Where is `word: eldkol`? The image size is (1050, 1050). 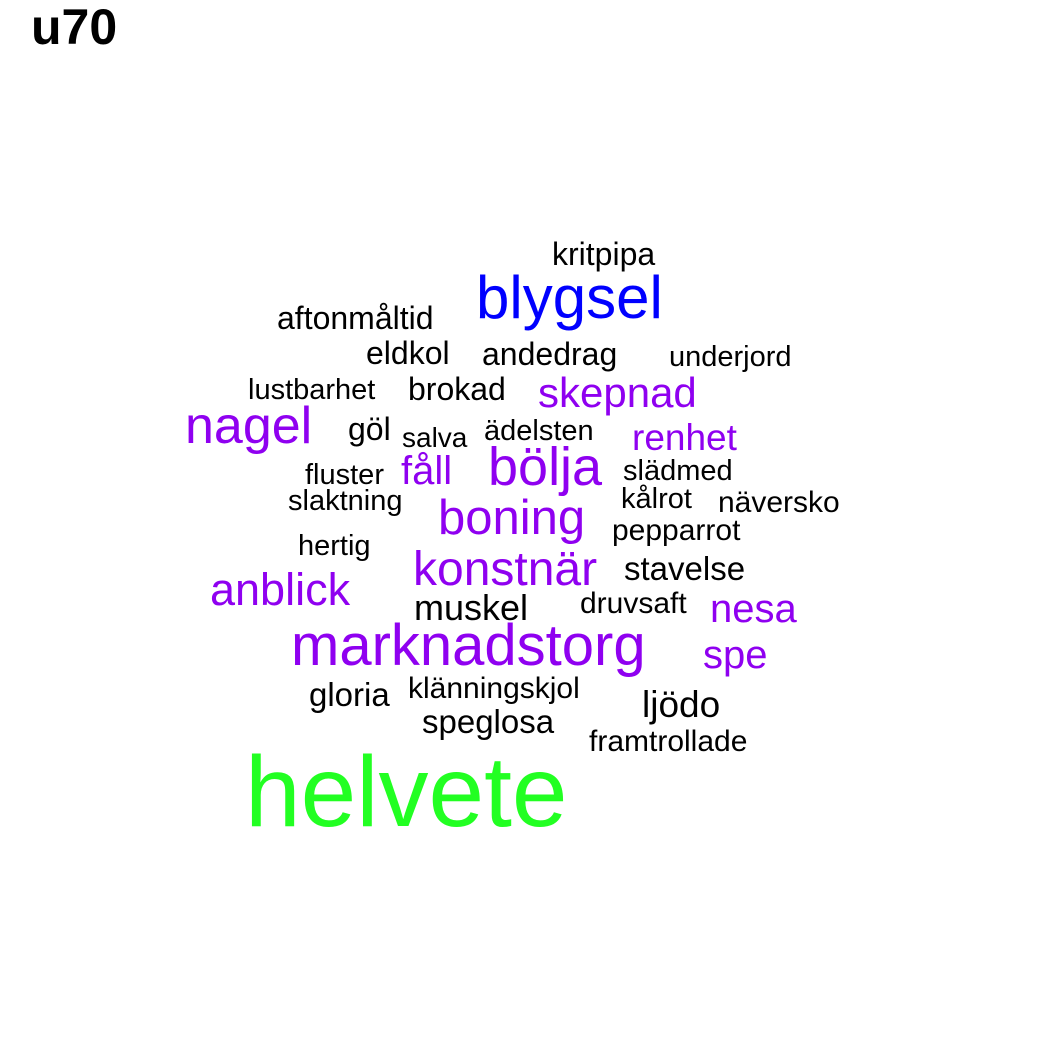 word: eldkol is located at coordinates (408, 353).